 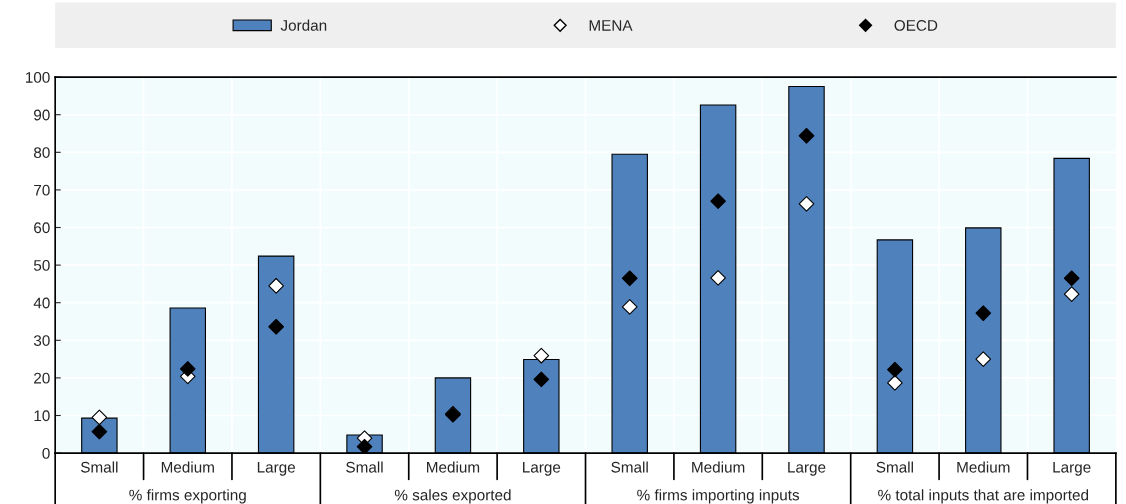 I want to click on y-tick-label: 60, so click(x=42, y=228).